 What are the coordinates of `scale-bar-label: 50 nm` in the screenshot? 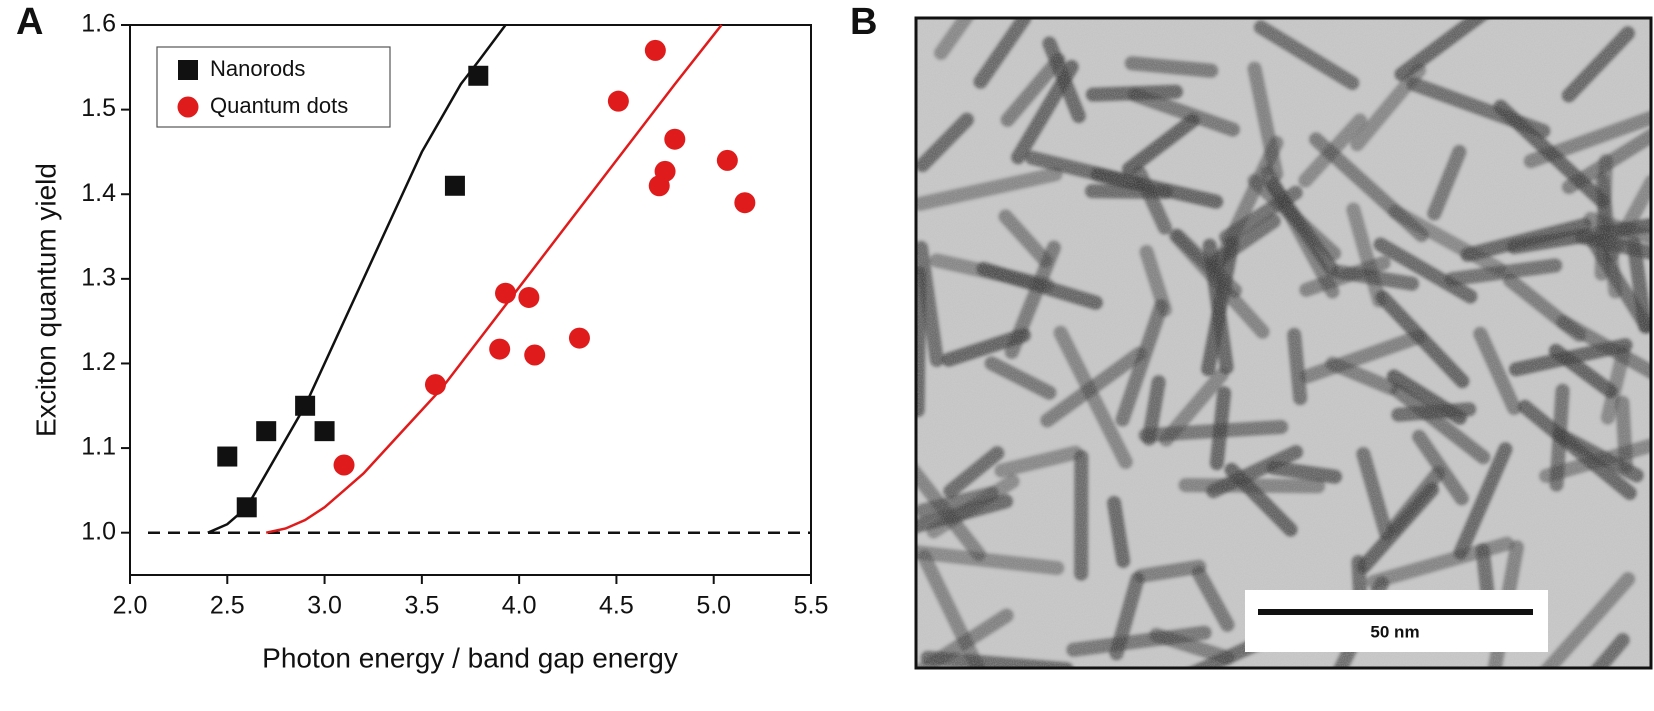 It's located at (1394, 631).